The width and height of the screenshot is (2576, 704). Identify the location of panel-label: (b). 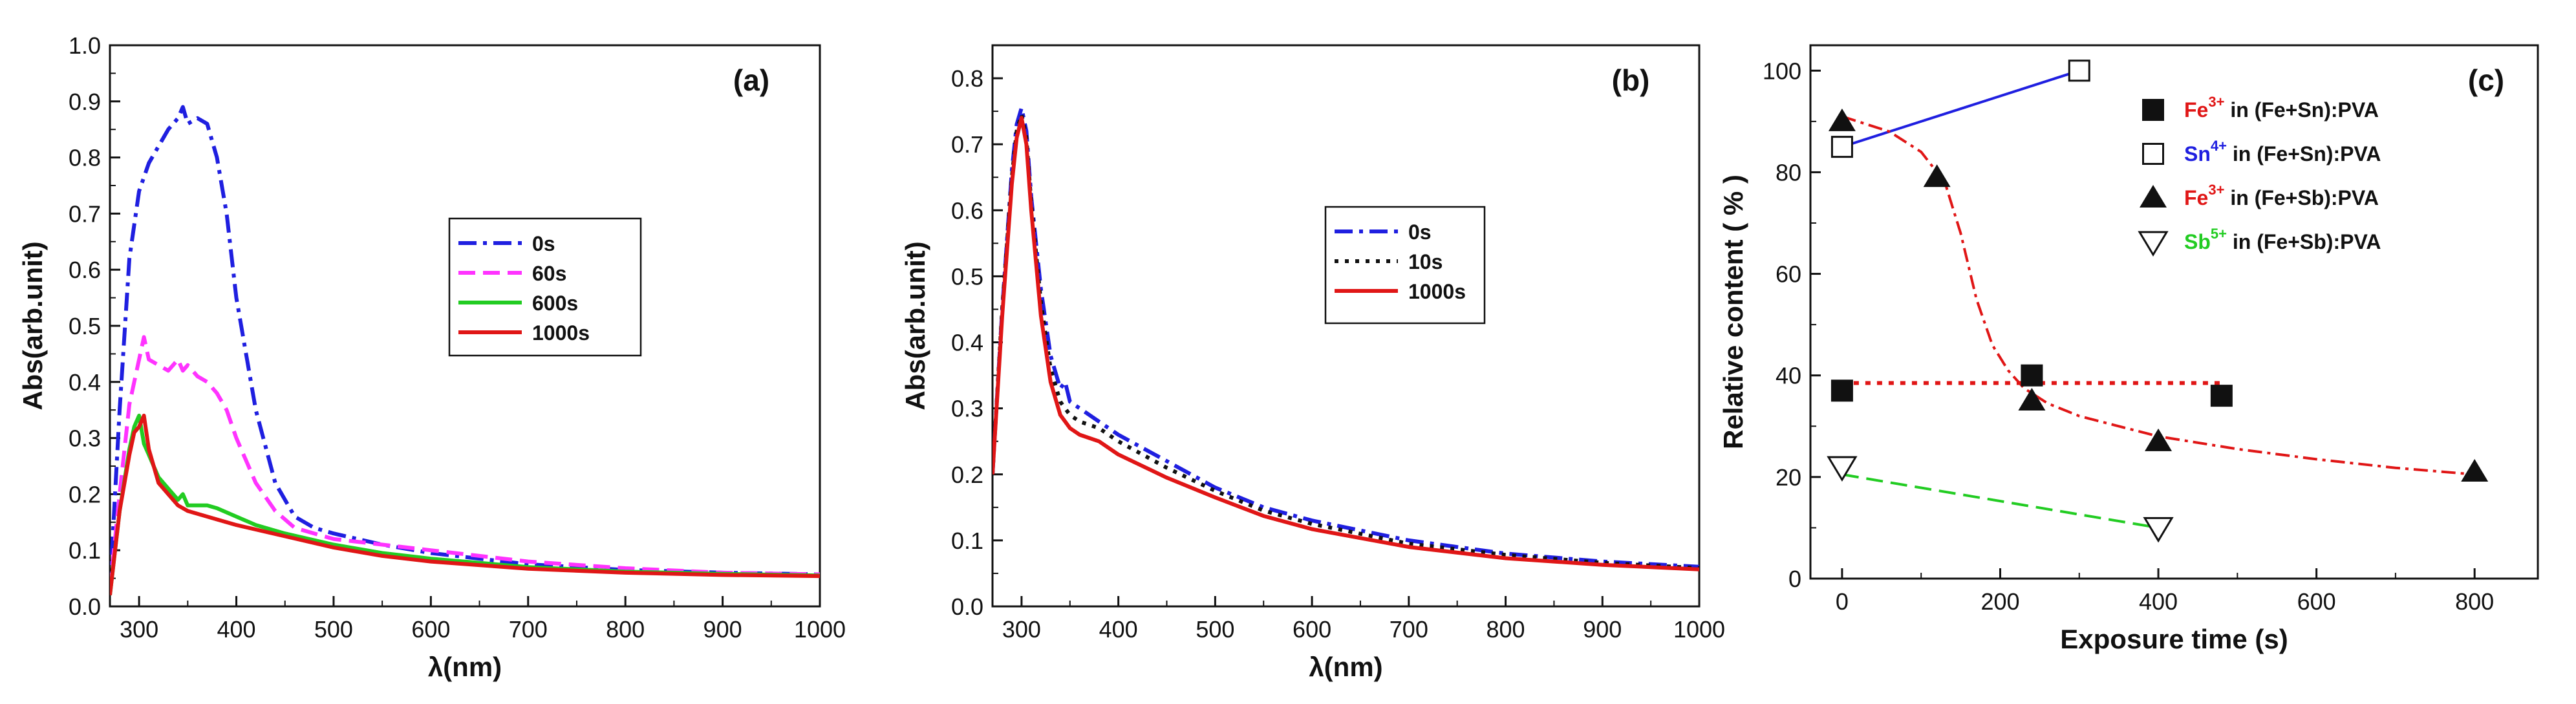
(1631, 80).